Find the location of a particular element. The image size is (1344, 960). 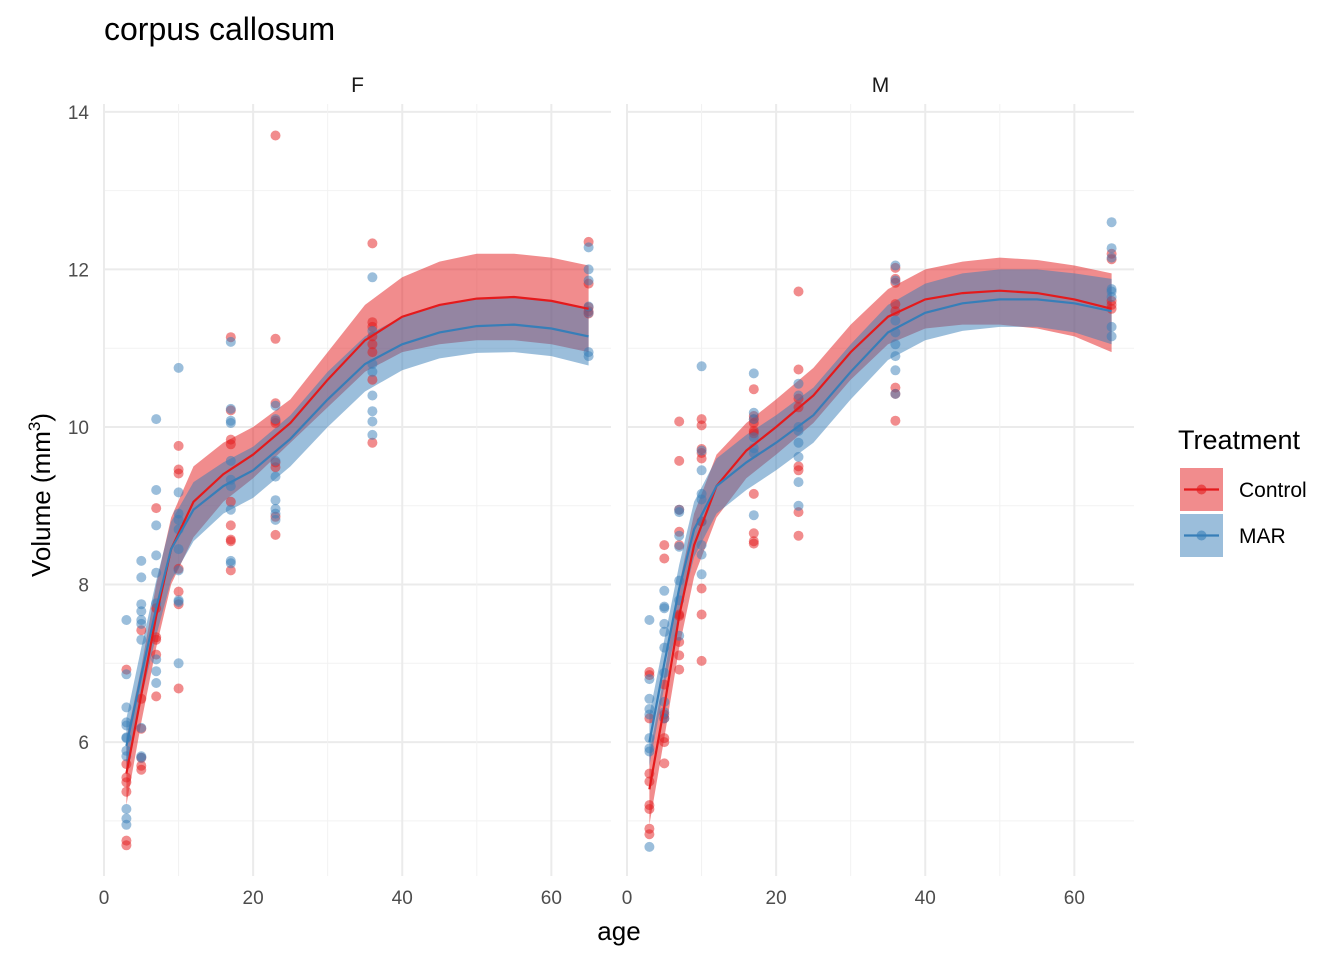

y-tick-label: 14 is located at coordinates (79, 113).